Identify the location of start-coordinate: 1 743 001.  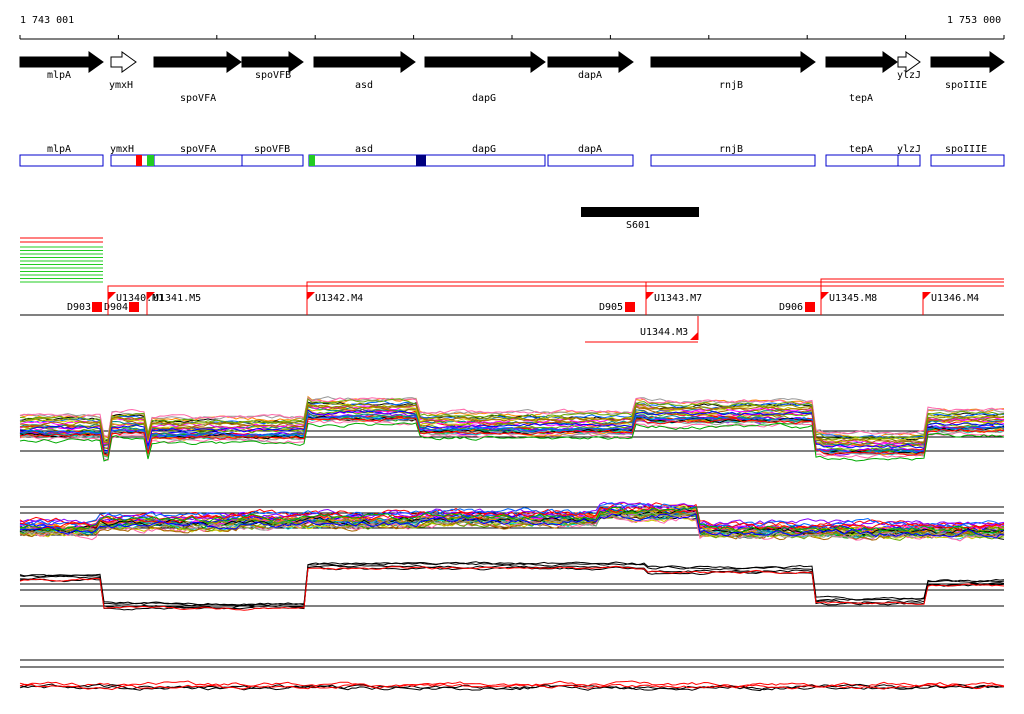
(47, 20).